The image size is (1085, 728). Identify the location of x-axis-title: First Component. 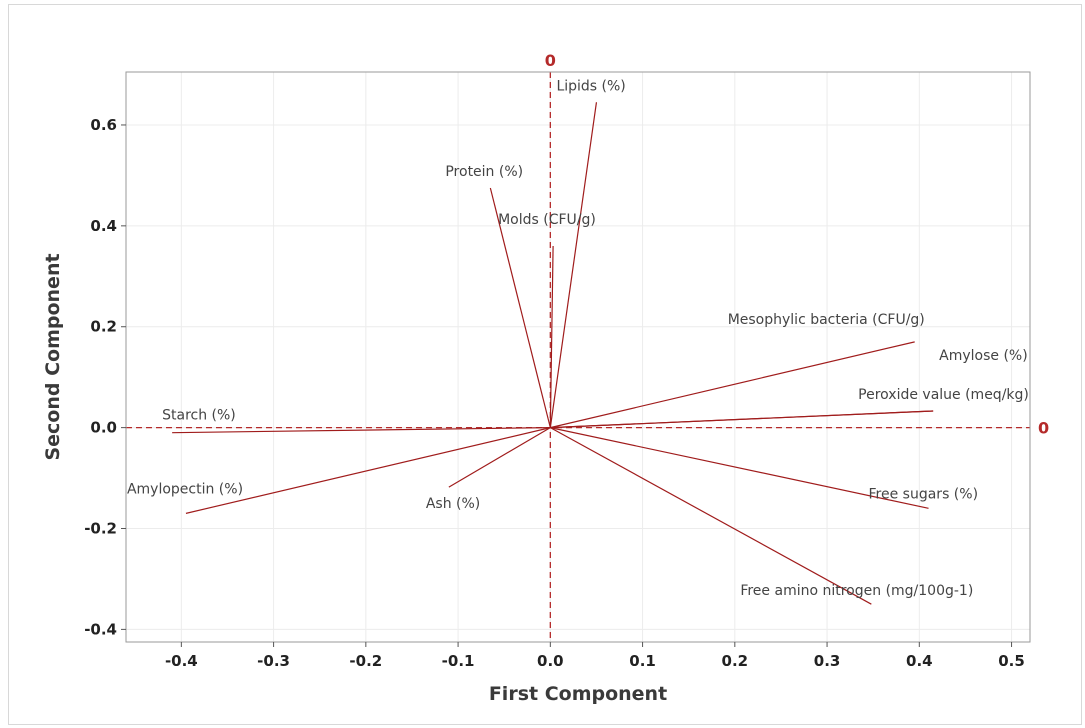
(578, 694).